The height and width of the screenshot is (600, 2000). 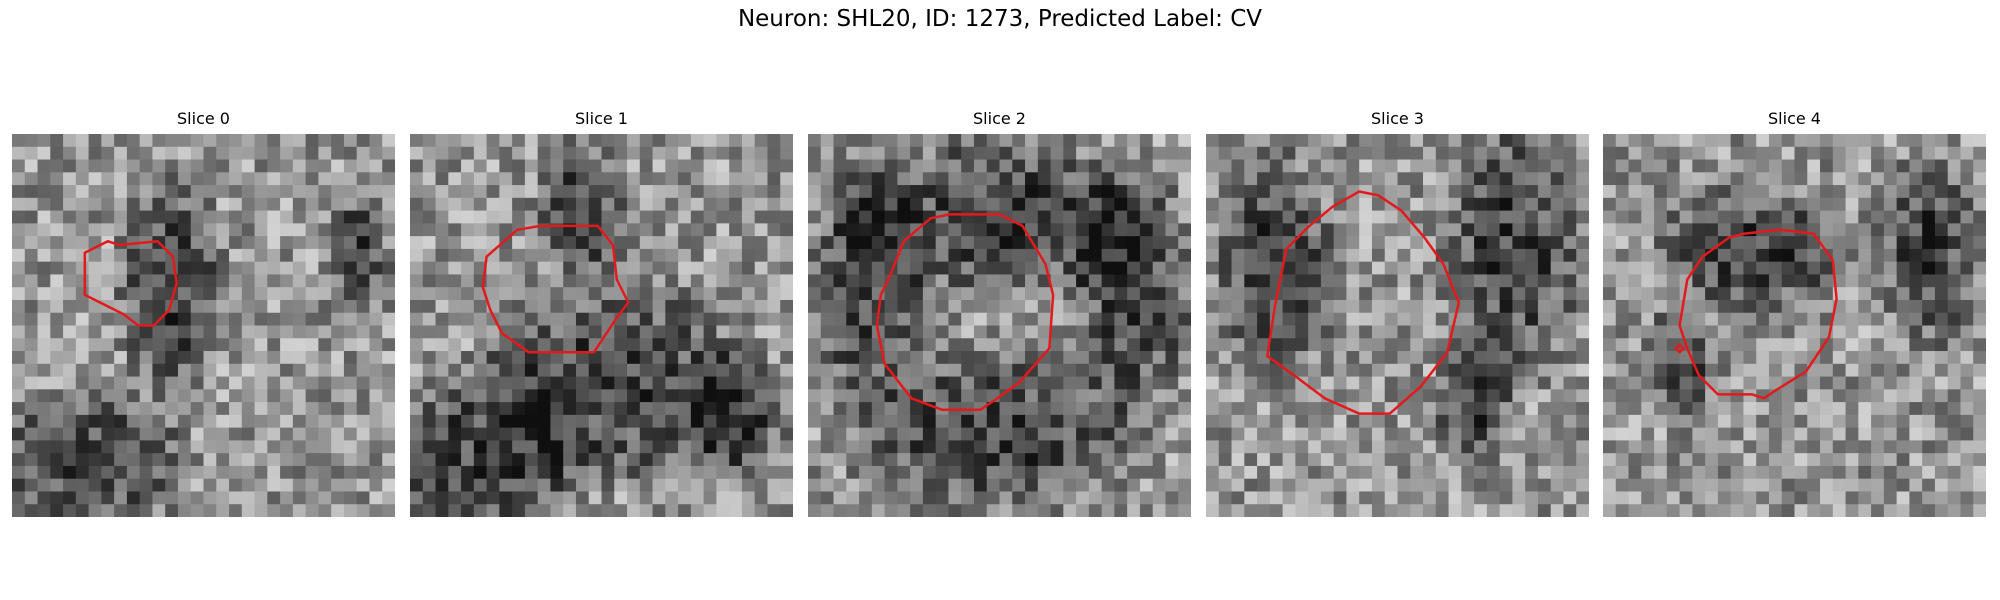 I want to click on slice-panel-3: Slice 3, so click(x=1397, y=312).